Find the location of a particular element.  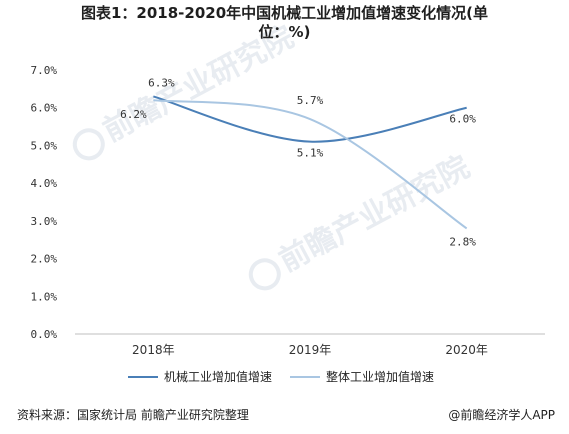

legend-label-series1: 机械工业增加值增速 is located at coordinates (218, 377).